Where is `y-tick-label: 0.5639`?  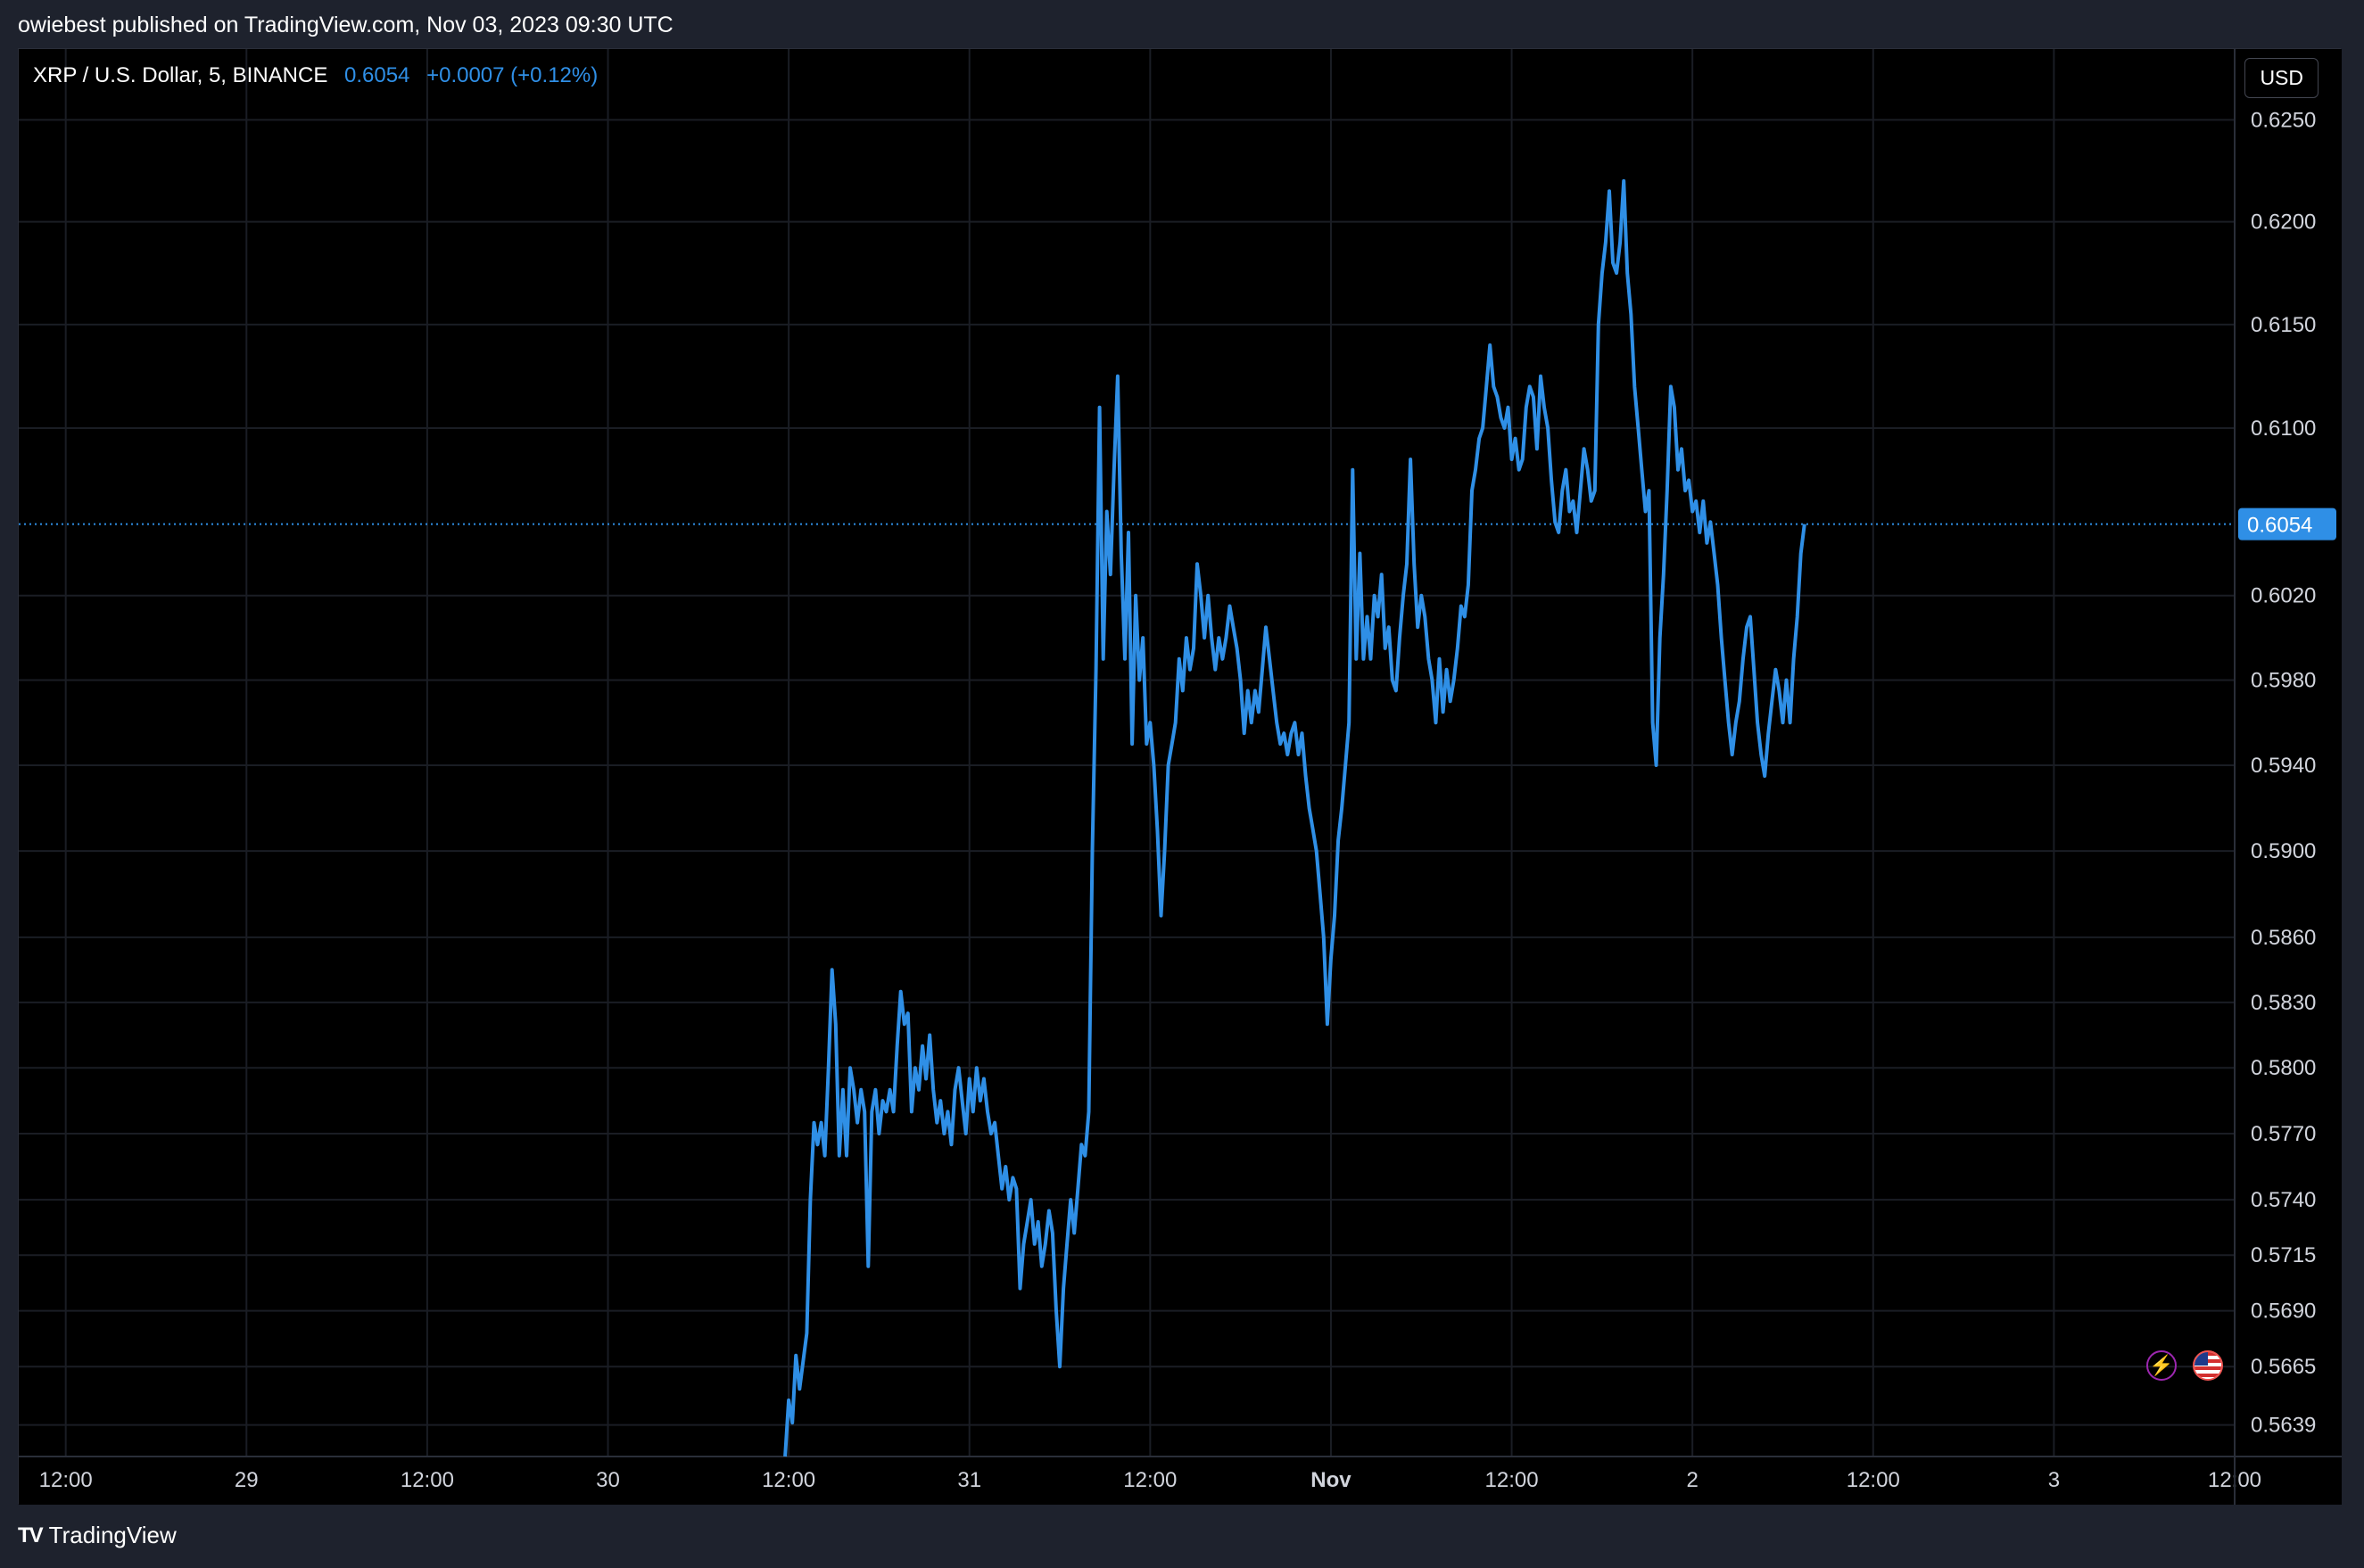
y-tick-label: 0.5639 is located at coordinates (2283, 1426).